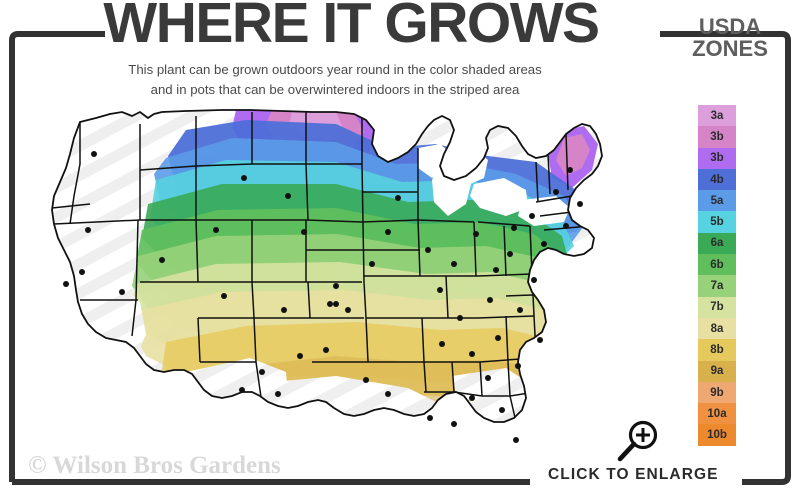 The width and height of the screenshot is (800, 500). I want to click on zone-legend-swatches: 3a 3b 3b 4b 5a 5b 6a 6b 7a 7b 8a 8b 9a 9b 10a 10b, so click(717, 275).